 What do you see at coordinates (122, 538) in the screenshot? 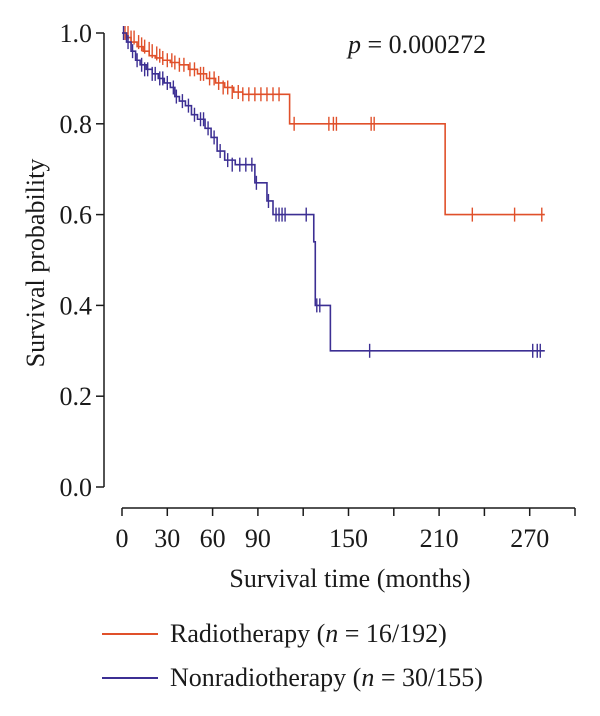
I see `x-tick-label: 0` at bounding box center [122, 538].